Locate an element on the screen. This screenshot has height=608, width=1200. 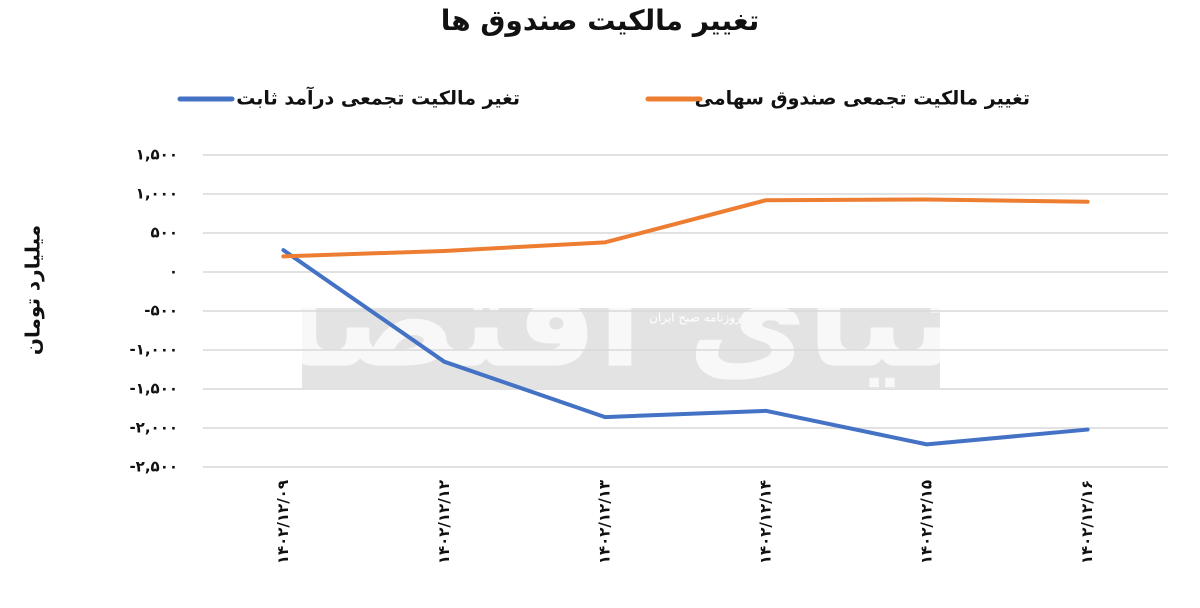
y-tick-label: ۱,۰۰۰ is located at coordinates (157, 194).